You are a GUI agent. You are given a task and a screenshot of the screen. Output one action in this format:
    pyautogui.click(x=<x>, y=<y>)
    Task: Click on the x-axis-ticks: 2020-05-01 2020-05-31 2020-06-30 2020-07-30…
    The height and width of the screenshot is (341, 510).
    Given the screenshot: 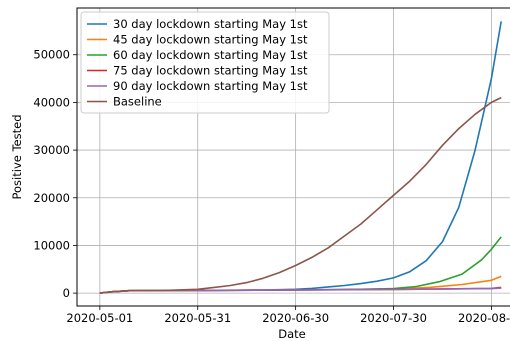 What is the action you would take?
    pyautogui.click(x=288, y=315)
    